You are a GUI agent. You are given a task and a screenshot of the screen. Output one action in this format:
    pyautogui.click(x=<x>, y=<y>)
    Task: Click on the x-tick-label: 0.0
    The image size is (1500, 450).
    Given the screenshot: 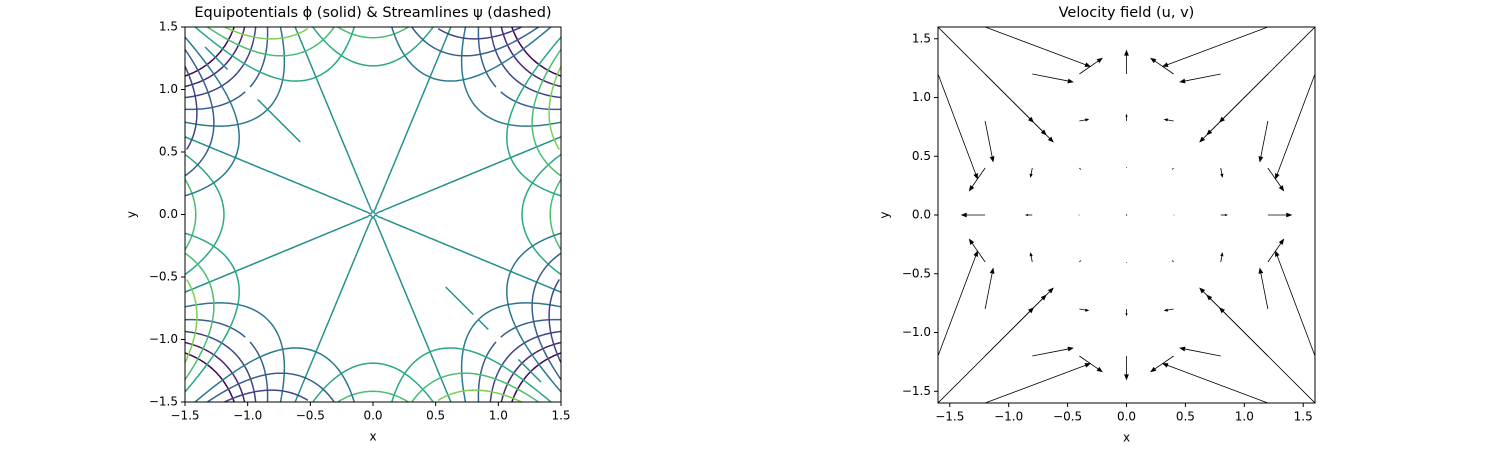 What is the action you would take?
    pyautogui.click(x=1126, y=417)
    